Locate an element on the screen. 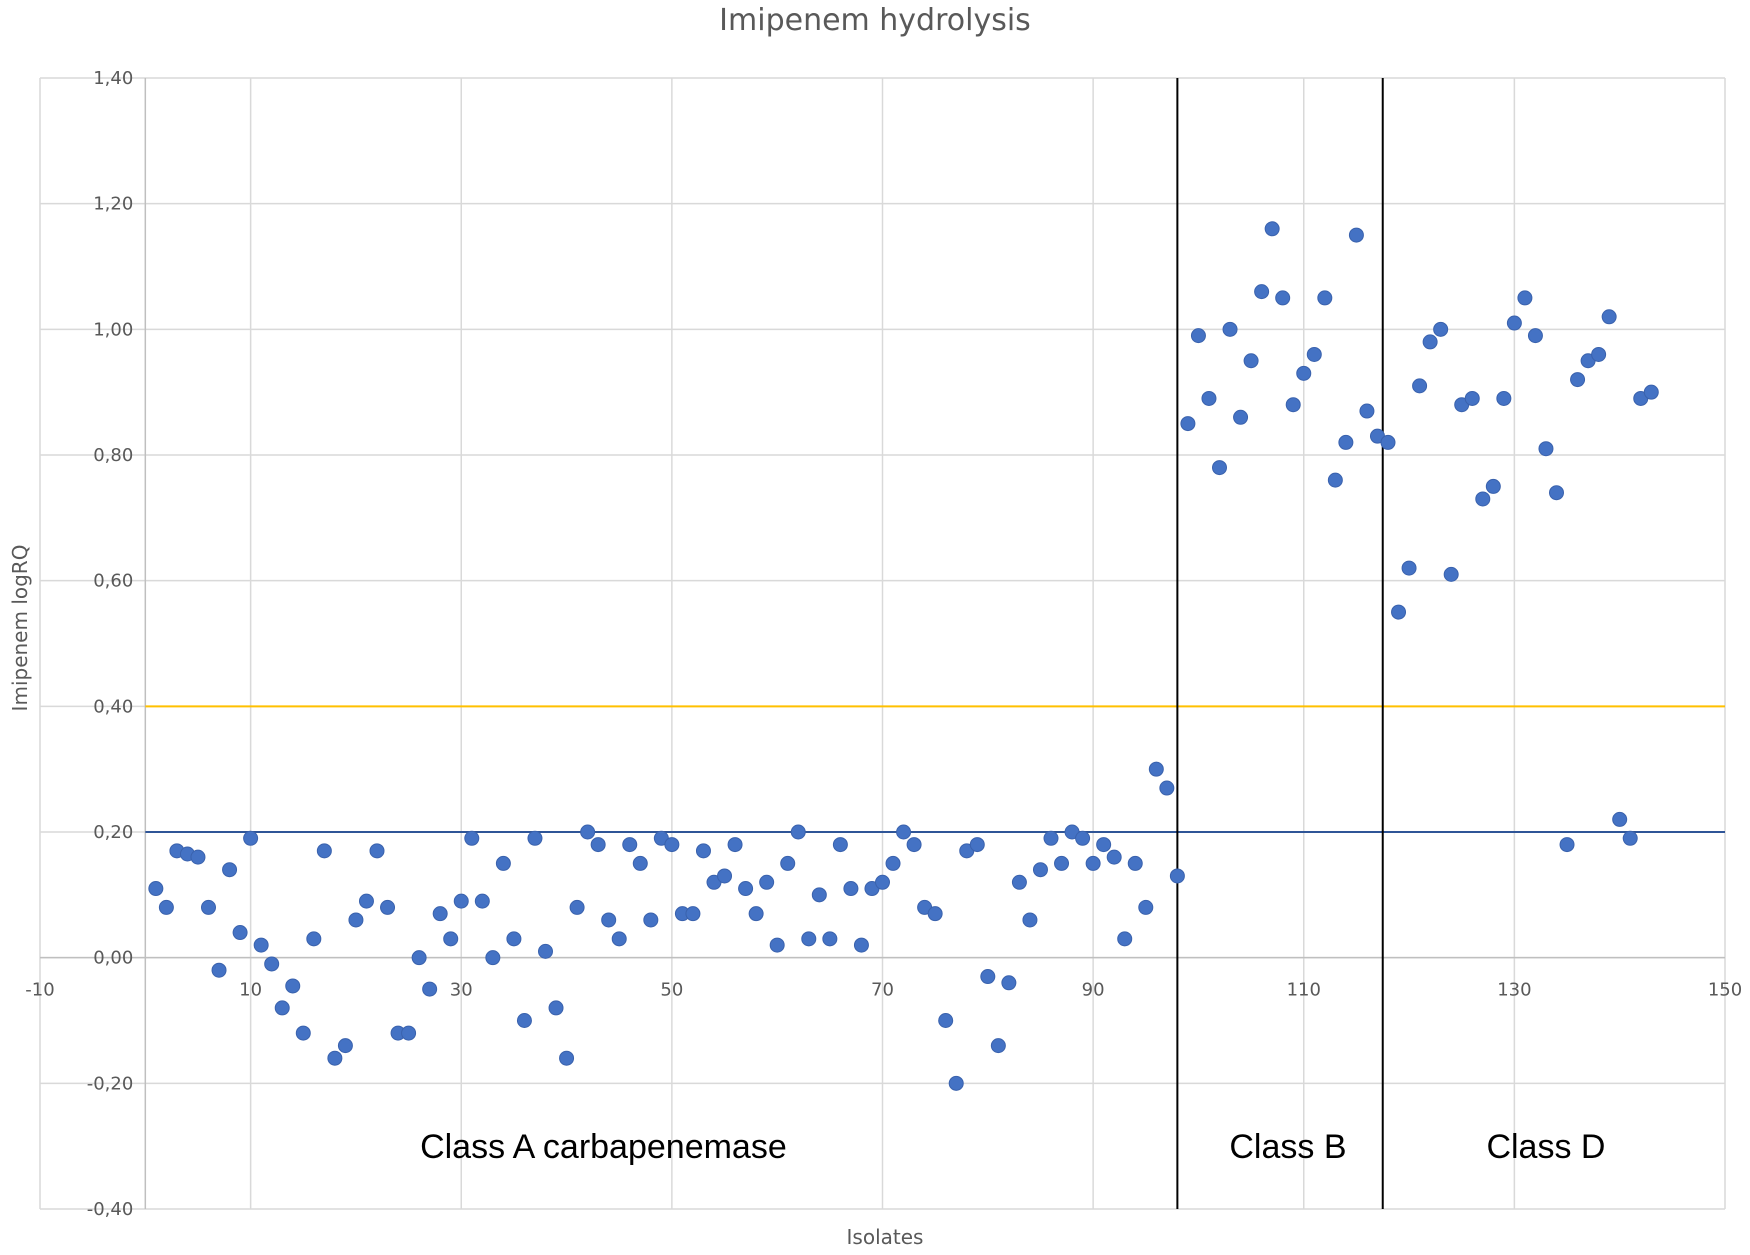  y-tick-label: 0,00 is located at coordinates (113, 958).